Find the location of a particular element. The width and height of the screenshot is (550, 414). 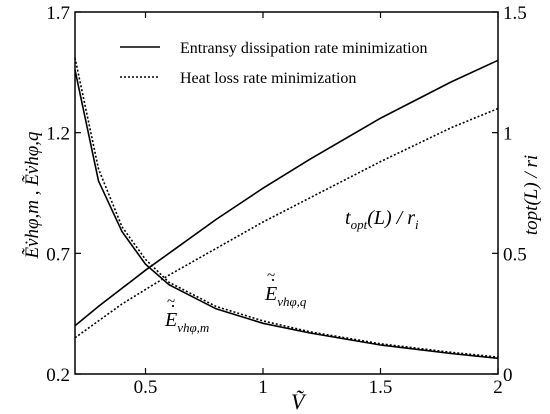

x-tick-label-0: 0.5 is located at coordinates (146, 387).